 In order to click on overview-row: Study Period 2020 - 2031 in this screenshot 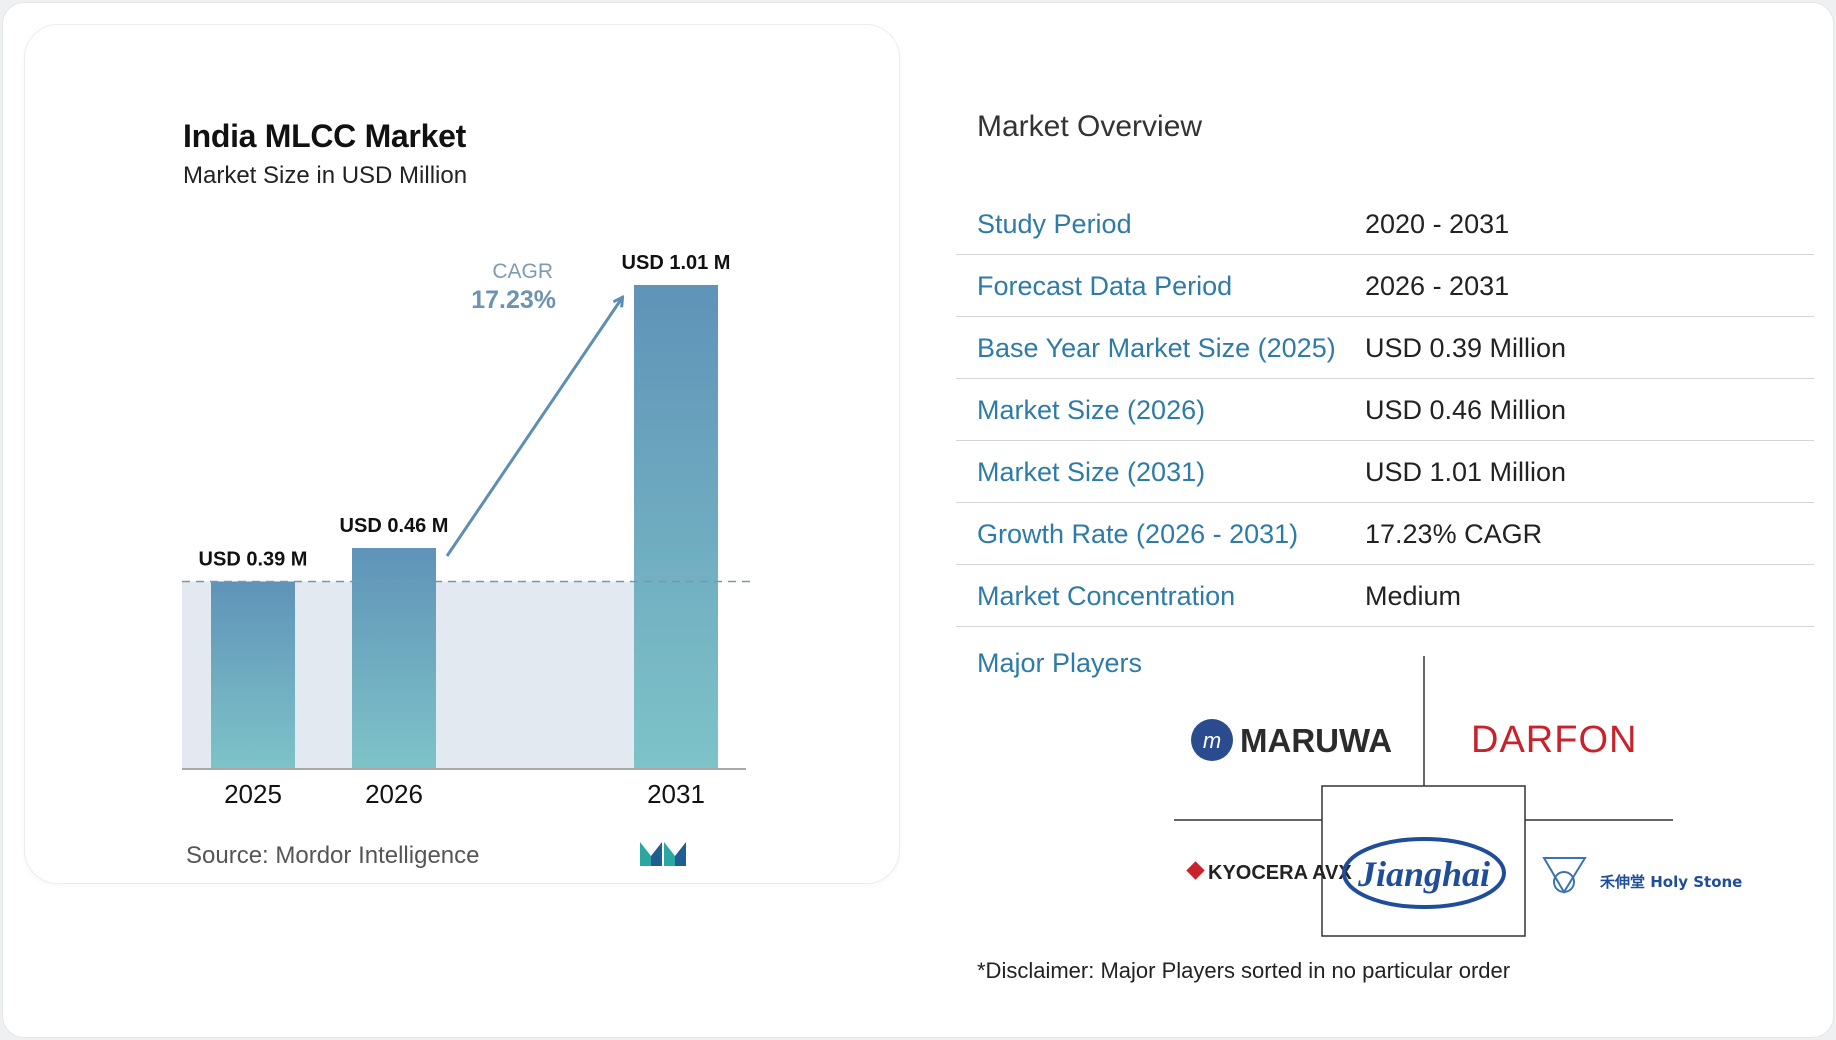, I will do `click(1385, 223)`.